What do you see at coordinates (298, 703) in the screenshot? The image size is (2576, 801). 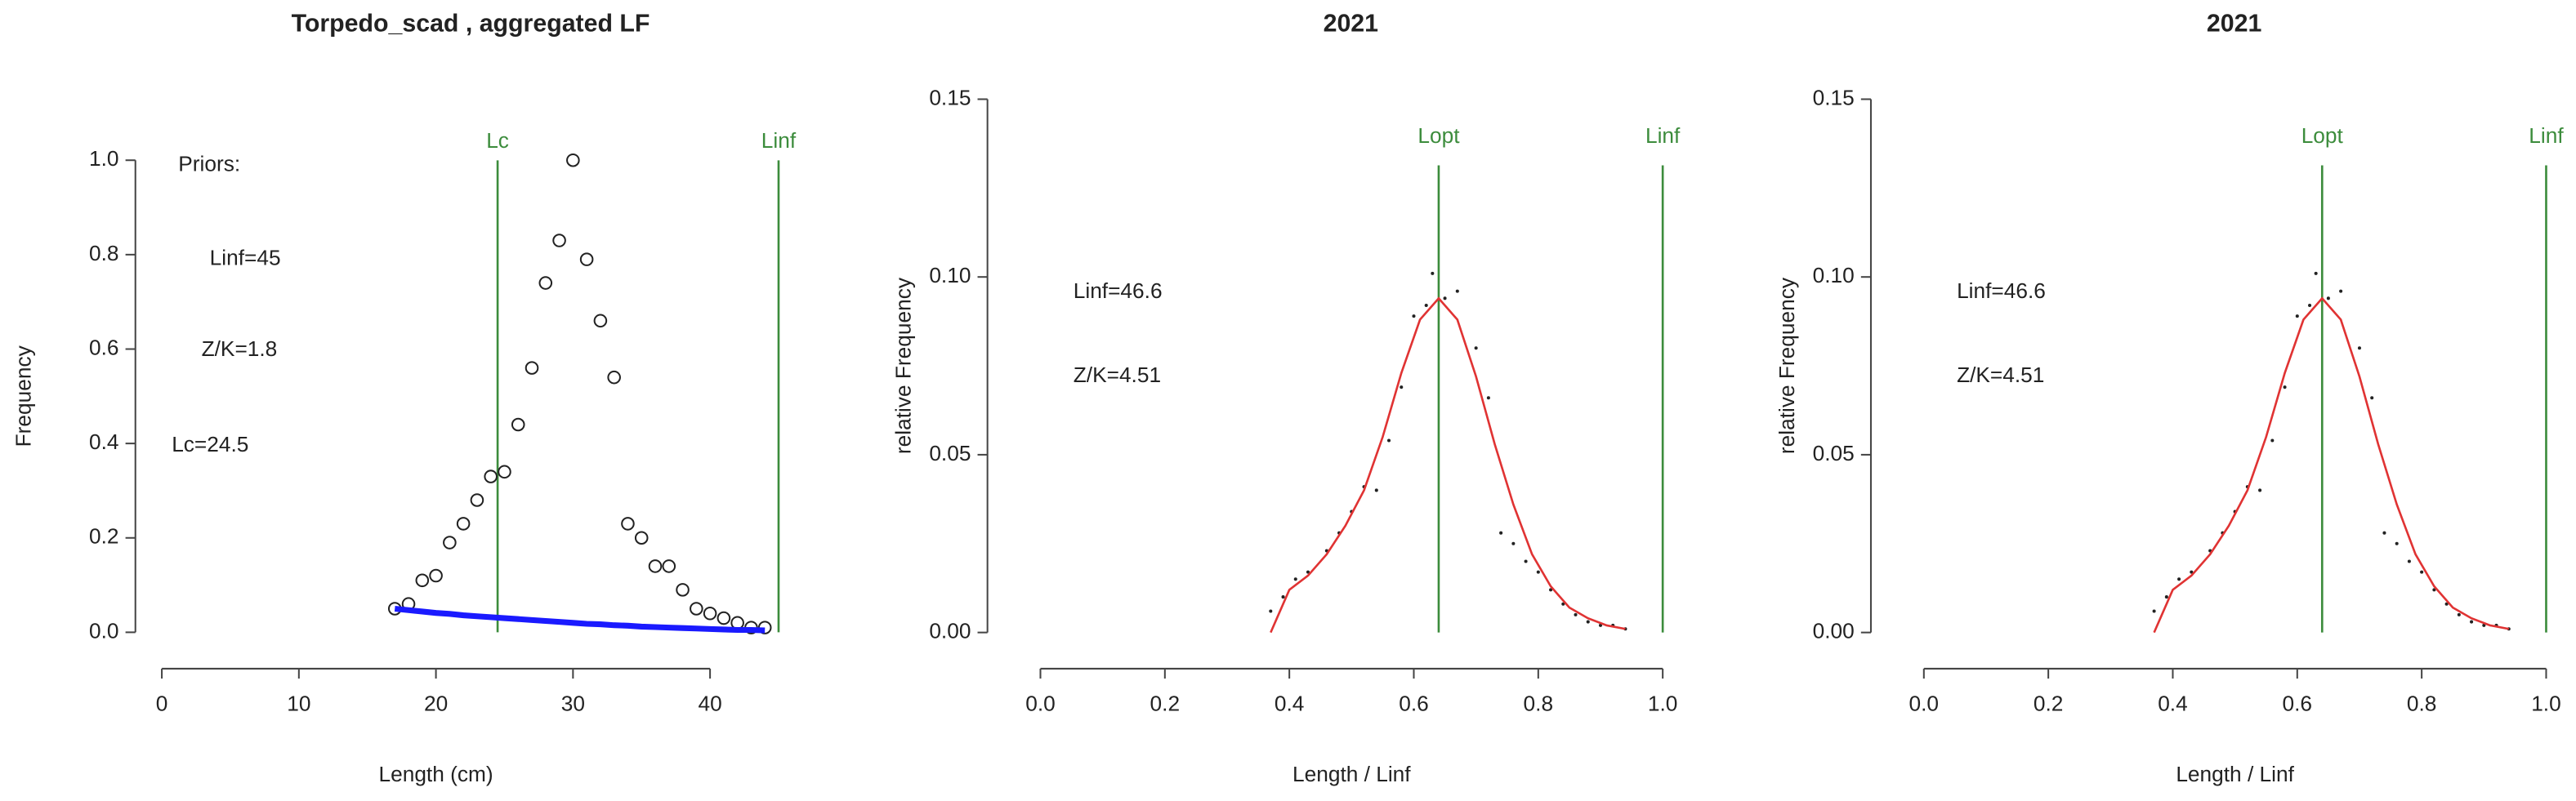 I see `x-tick-label: 10` at bounding box center [298, 703].